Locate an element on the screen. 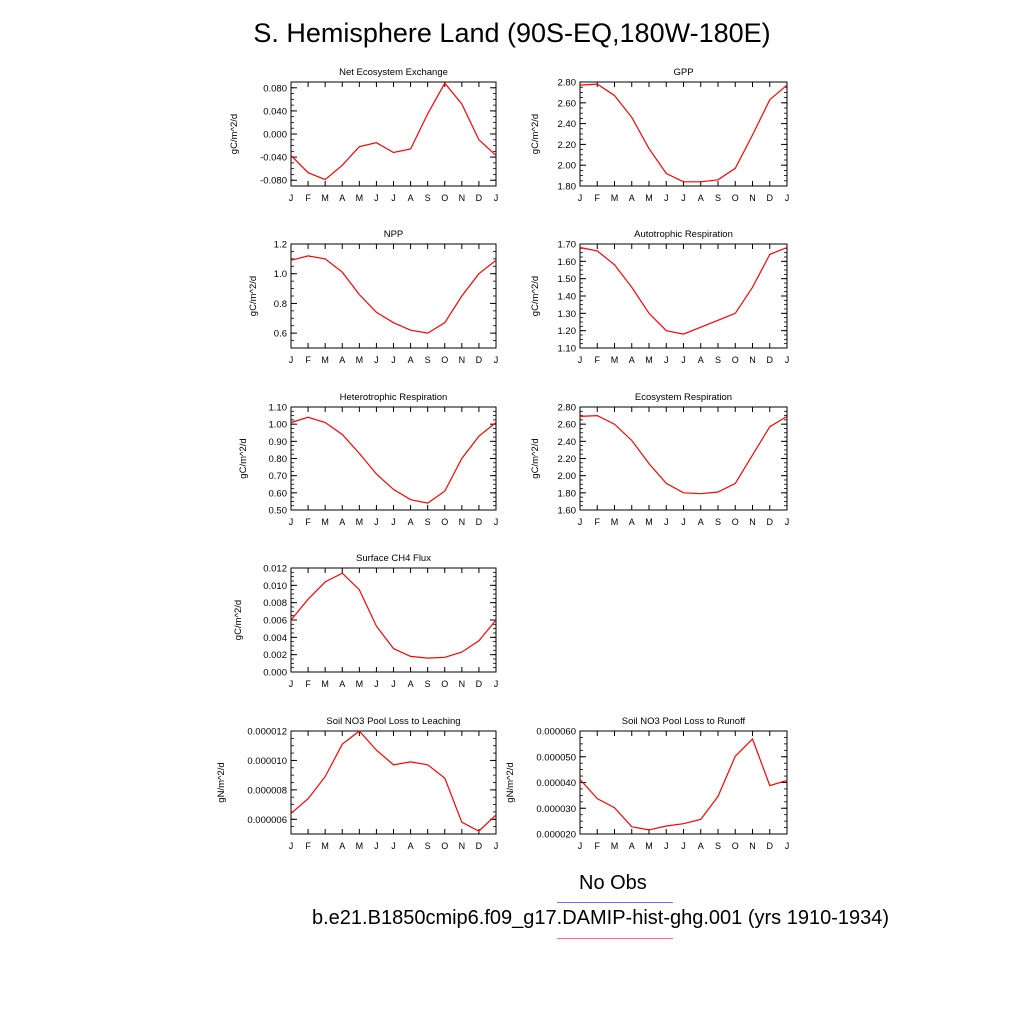 The image size is (1024, 1024). panel-title: Surface CH4 Flux is located at coordinates (393, 558).